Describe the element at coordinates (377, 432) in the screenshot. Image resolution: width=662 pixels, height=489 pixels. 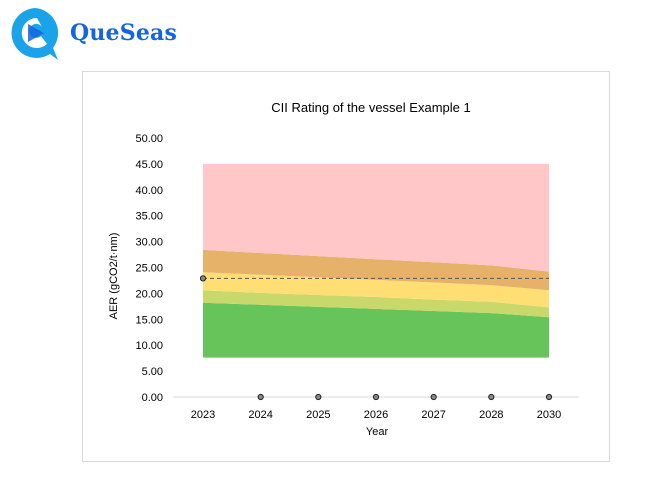
I see `x-axis-title: Year` at that location.